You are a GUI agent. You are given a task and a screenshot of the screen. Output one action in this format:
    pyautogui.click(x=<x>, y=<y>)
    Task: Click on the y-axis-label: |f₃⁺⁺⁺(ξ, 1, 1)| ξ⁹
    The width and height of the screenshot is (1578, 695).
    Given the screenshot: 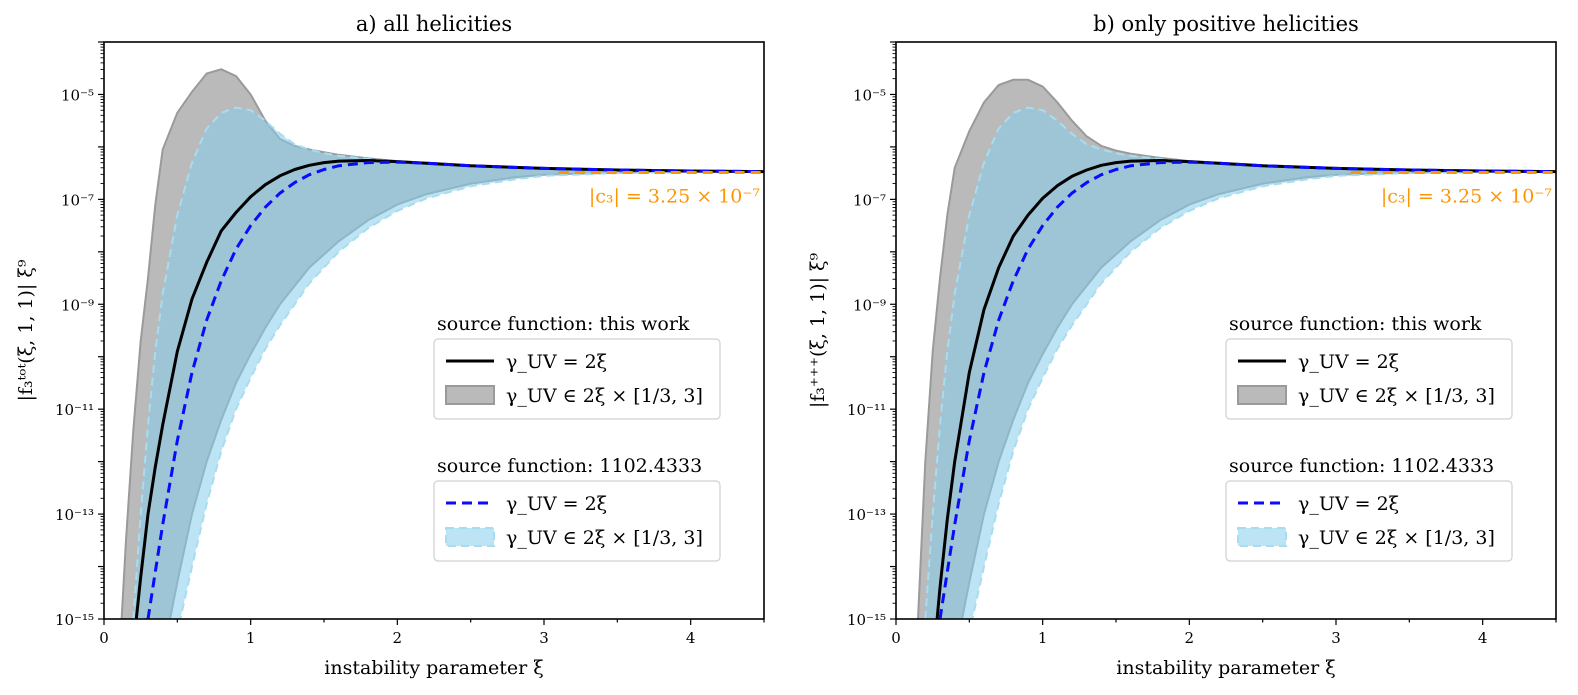 What is the action you would take?
    pyautogui.click(x=818, y=330)
    